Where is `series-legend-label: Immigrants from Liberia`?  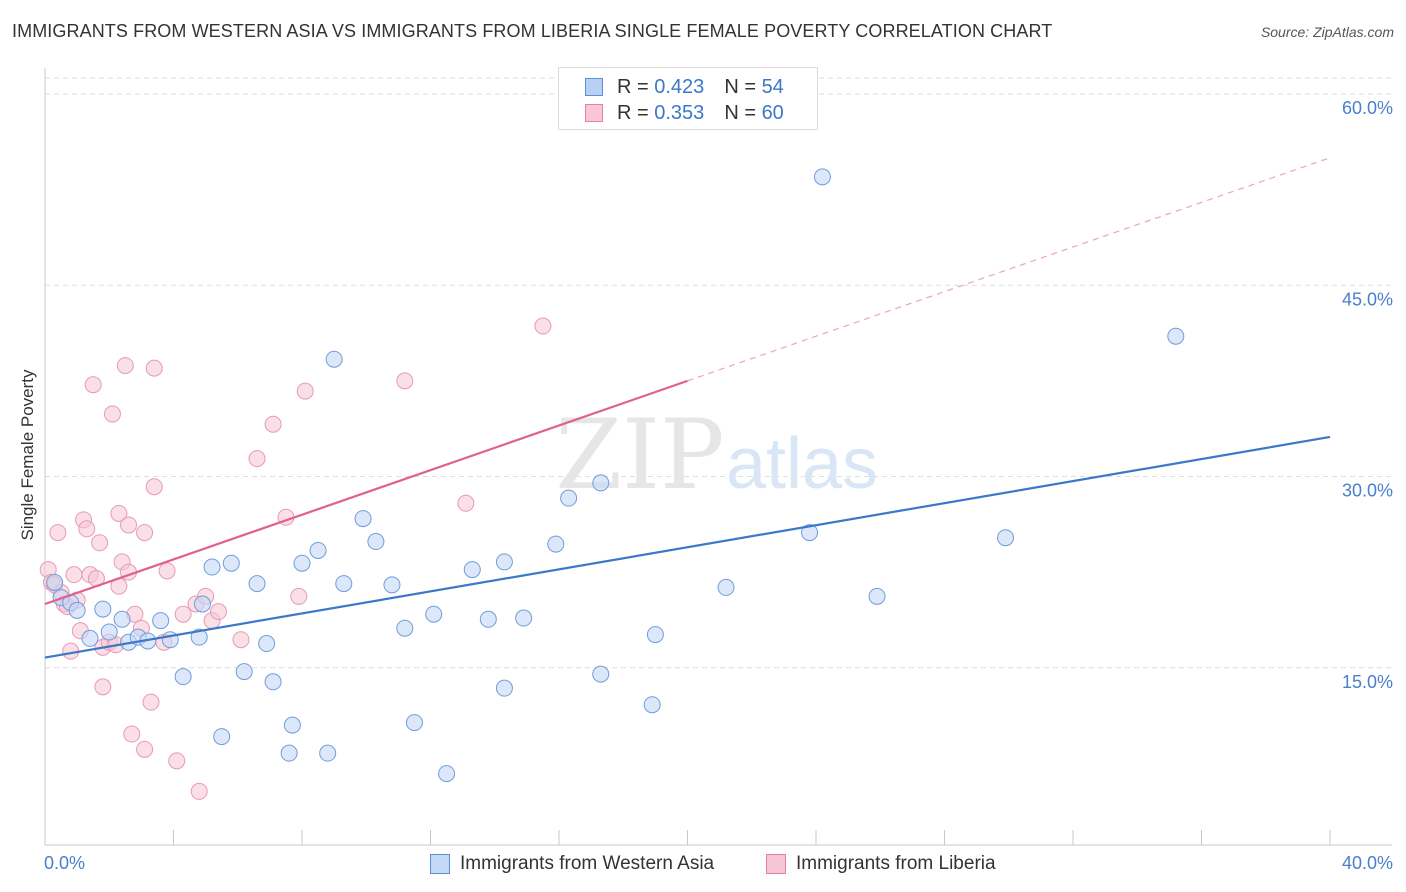 series-legend-label: Immigrants from Liberia is located at coordinates (896, 863).